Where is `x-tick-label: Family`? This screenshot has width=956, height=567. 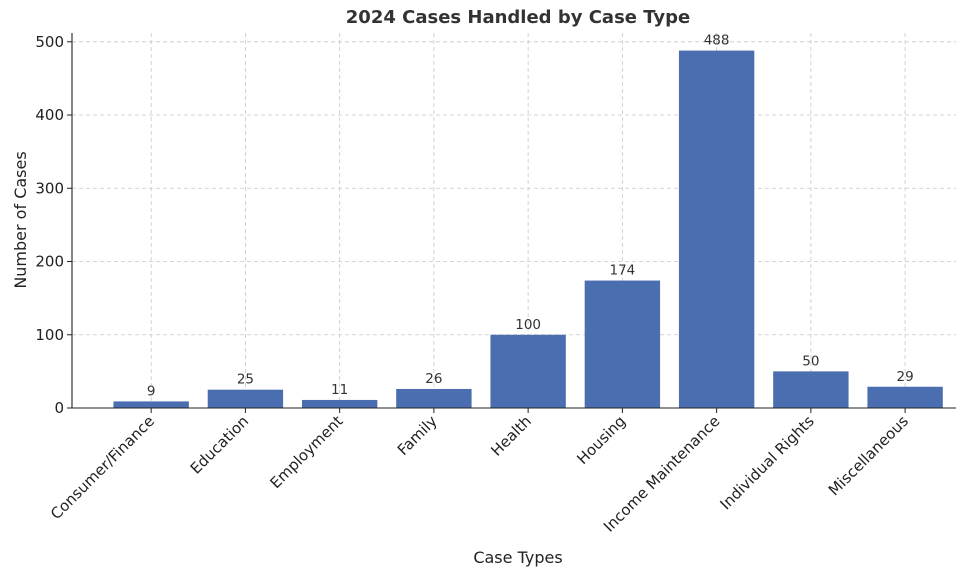
x-tick-label: Family is located at coordinates (417, 435).